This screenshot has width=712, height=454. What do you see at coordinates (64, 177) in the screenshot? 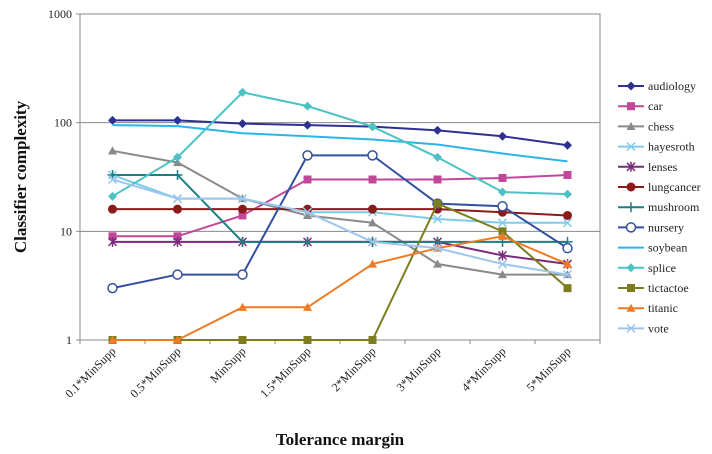
I see `y-axis-ticks: 1 10 100 1000` at bounding box center [64, 177].